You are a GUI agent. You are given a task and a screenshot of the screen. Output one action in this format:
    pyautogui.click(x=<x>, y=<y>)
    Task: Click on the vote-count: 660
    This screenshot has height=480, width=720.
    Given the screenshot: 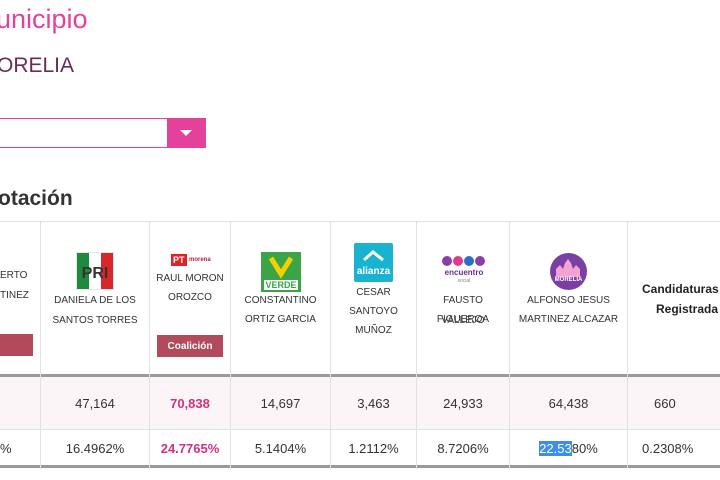 What is the action you would take?
    pyautogui.click(x=665, y=403)
    